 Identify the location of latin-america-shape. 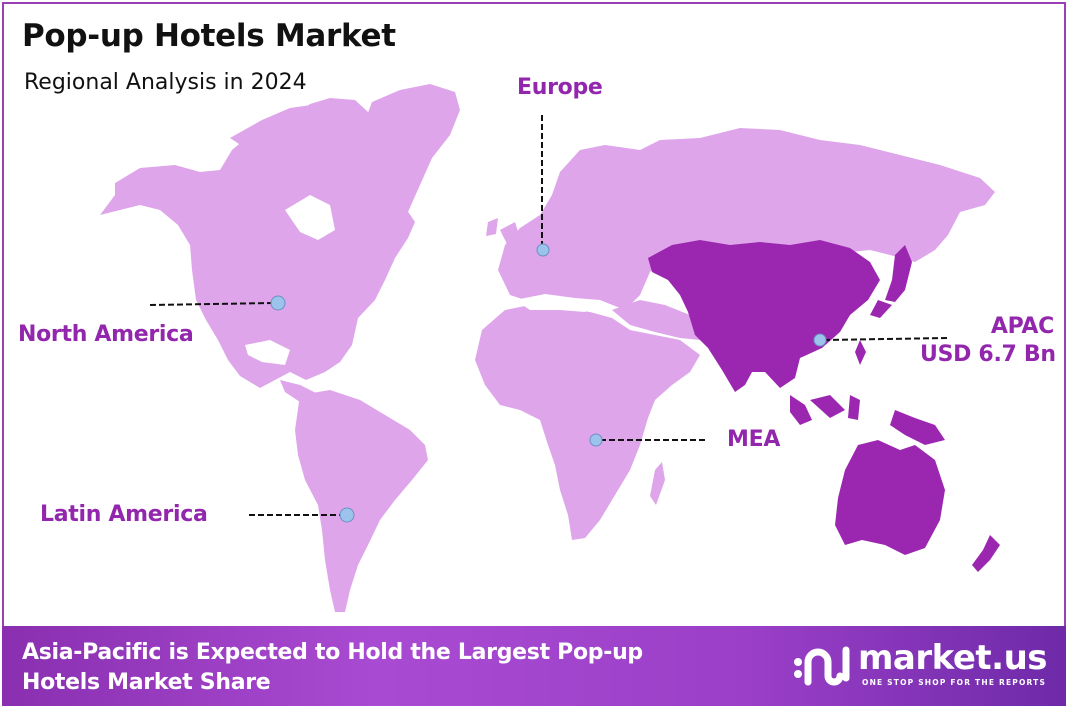
(361, 501).